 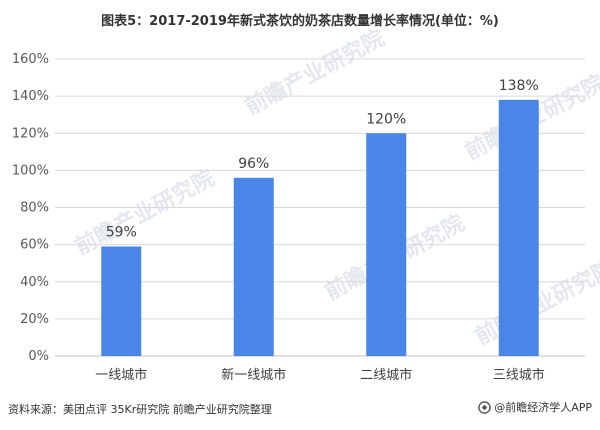 I want to click on y-tick-label: 40%, so click(x=34, y=282).